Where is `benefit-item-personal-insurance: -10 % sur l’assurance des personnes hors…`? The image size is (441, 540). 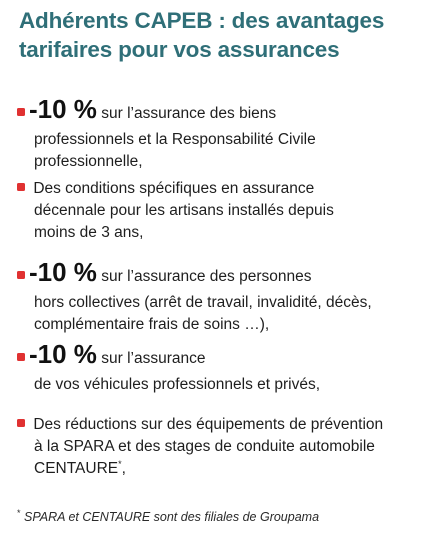
benefit-item-personal-insurance: -10 % sur l’assurance des personnes hors… is located at coordinates (222, 296).